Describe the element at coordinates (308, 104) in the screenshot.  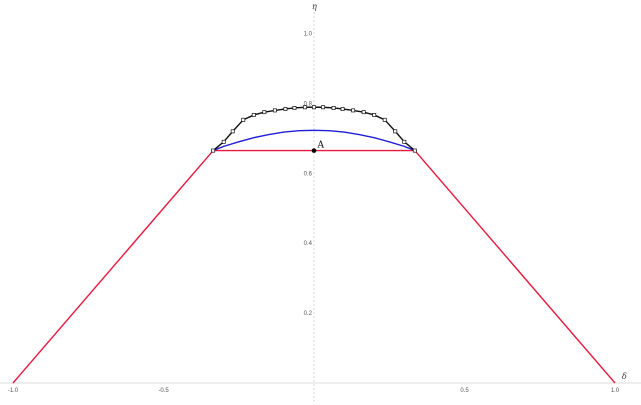
I see `y-tick-label: 0.8` at that location.